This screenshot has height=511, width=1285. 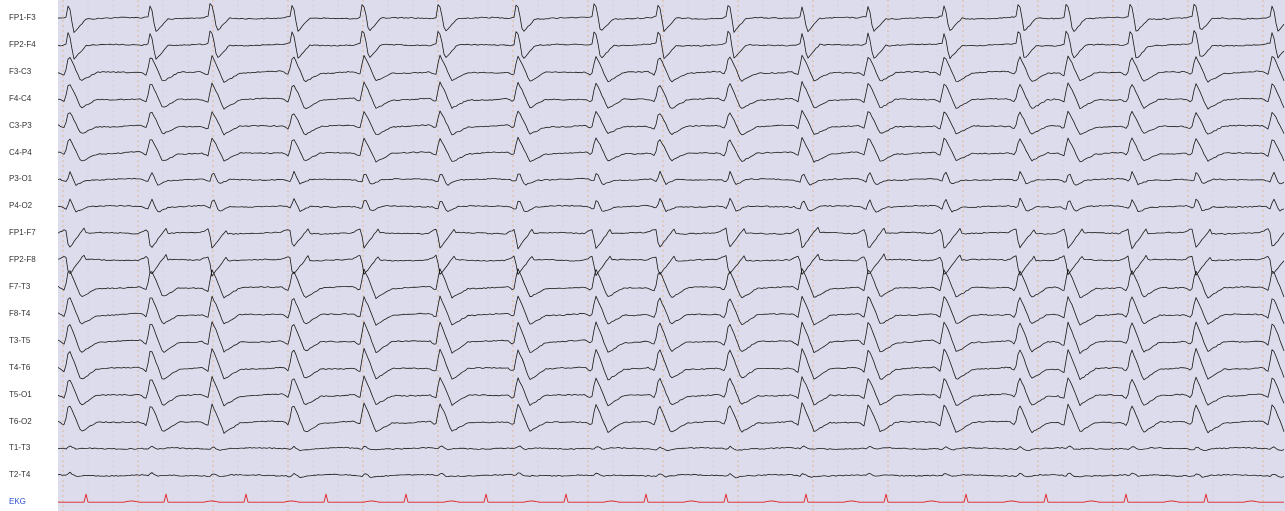 I want to click on channel-label: F3-C3, so click(x=20, y=71).